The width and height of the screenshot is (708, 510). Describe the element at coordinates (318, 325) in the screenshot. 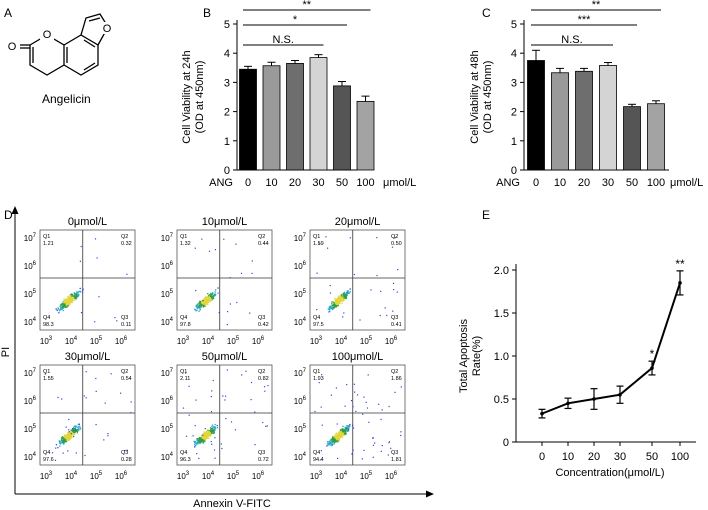

I see `q4-value: 97.5` at that location.